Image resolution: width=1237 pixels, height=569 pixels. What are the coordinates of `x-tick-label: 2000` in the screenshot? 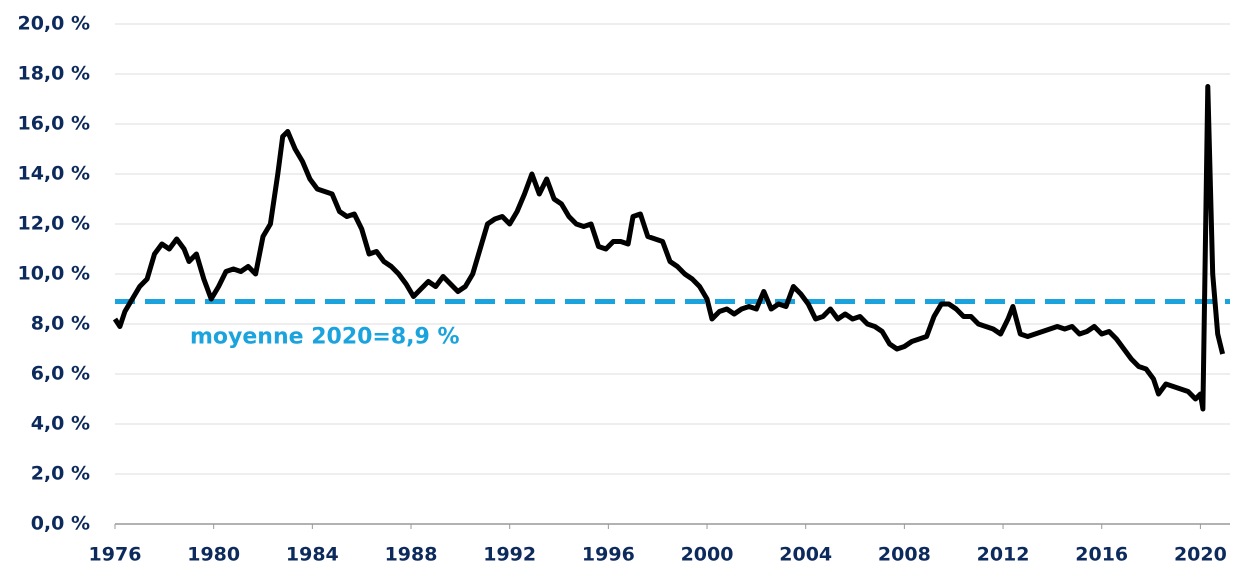 It's located at (707, 555).